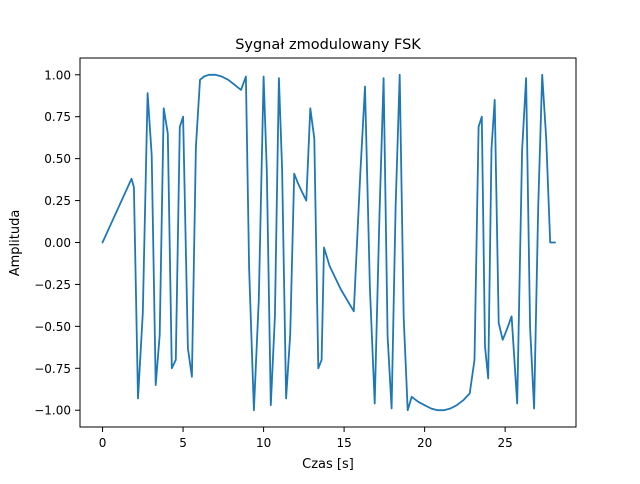 This screenshot has width=640, height=484. Describe the element at coordinates (57, 243) in the screenshot. I see `y-tick-label: 0.00` at that location.